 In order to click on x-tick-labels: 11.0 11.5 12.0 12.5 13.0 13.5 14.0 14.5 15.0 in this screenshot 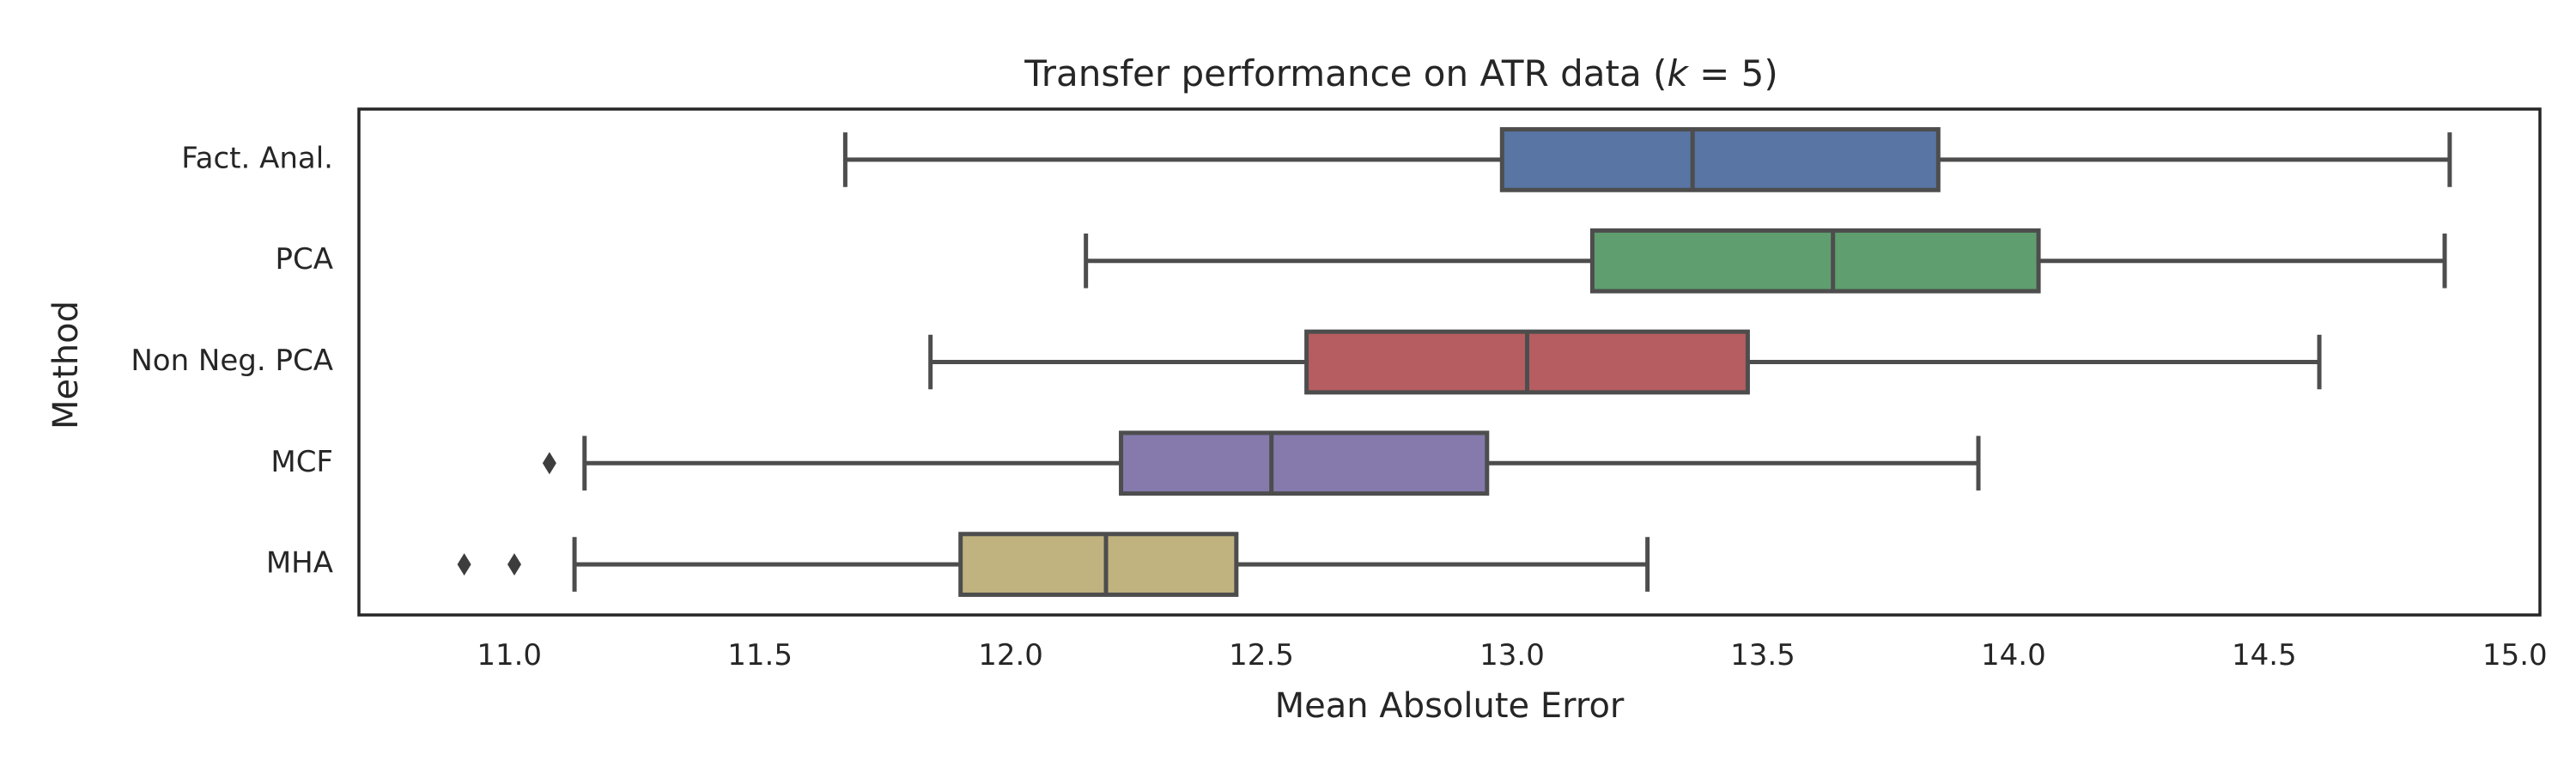, I will do `click(1512, 655)`.